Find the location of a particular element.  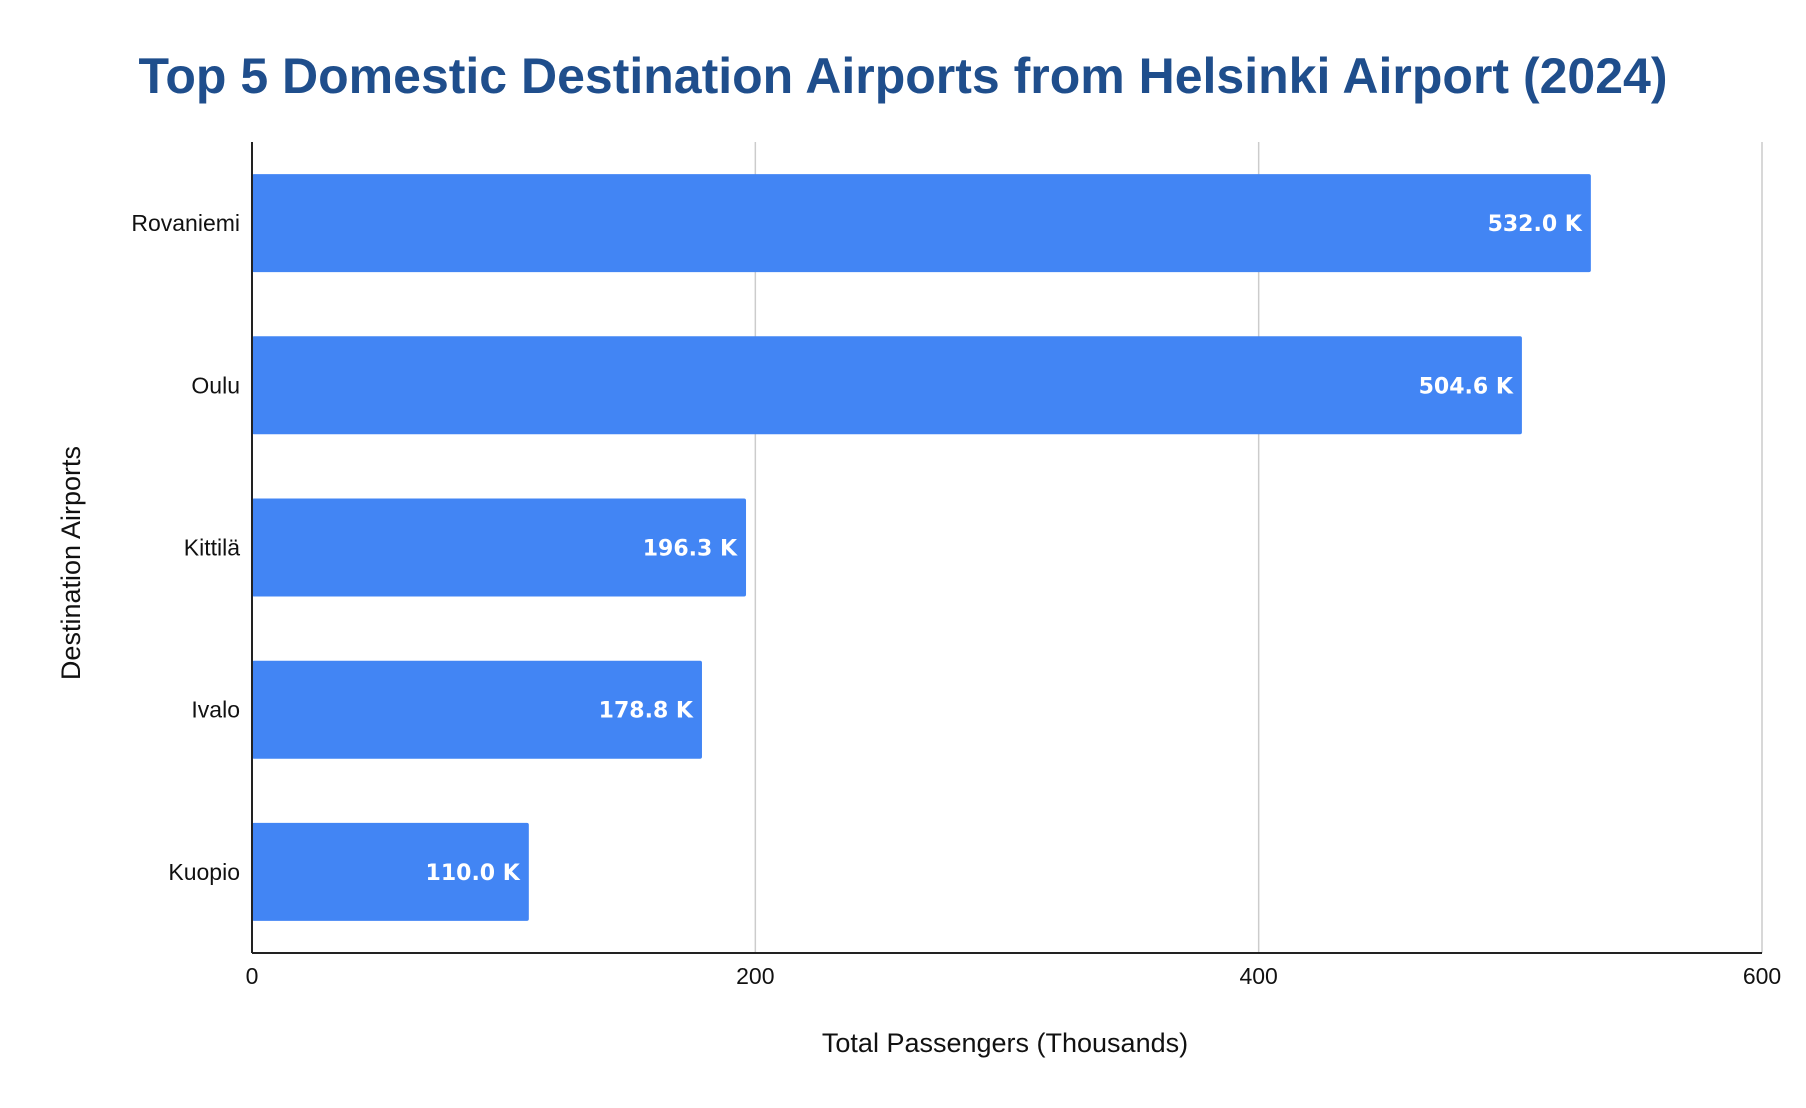

data-label-0: 532.0 K is located at coordinates (1535, 224).